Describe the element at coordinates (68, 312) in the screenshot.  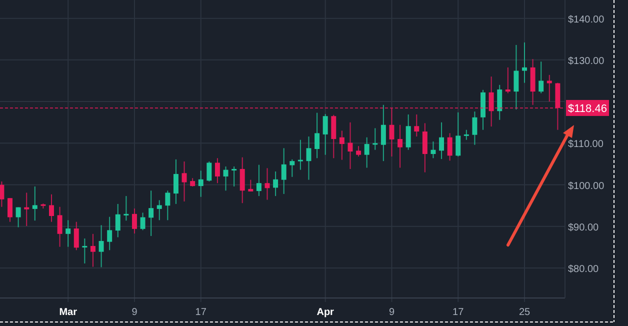
I see `x-tick-label: Mar` at that location.